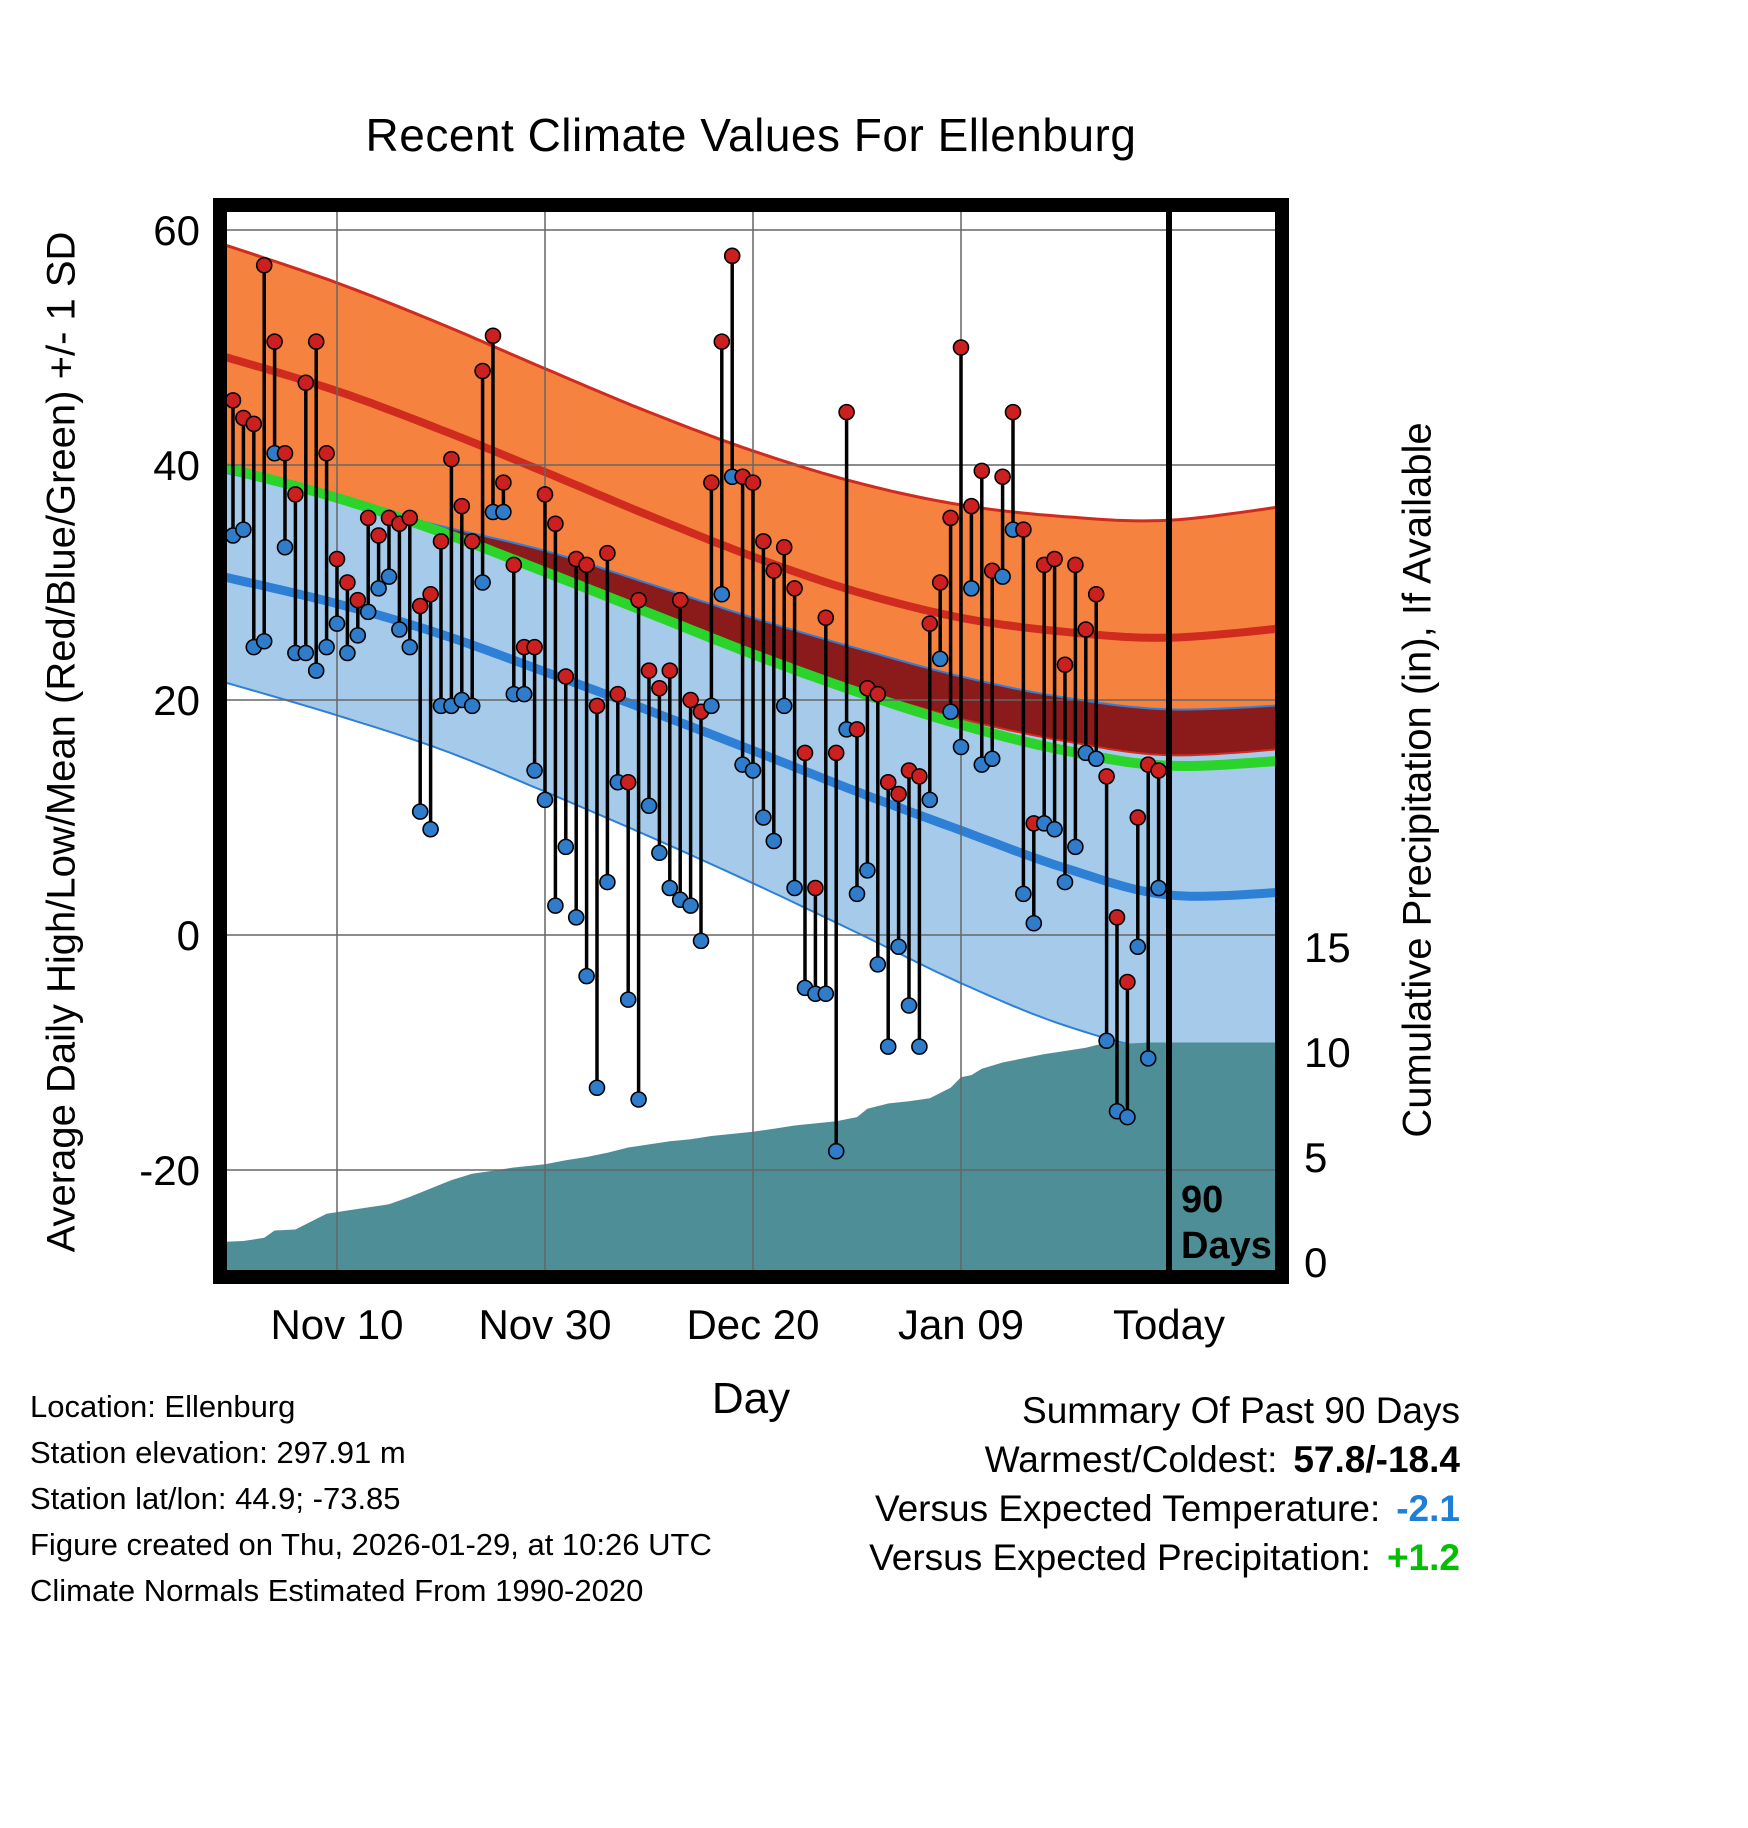 The height and width of the screenshot is (1828, 1748). What do you see at coordinates (176, 700) in the screenshot?
I see `left-tick-label: 20` at bounding box center [176, 700].